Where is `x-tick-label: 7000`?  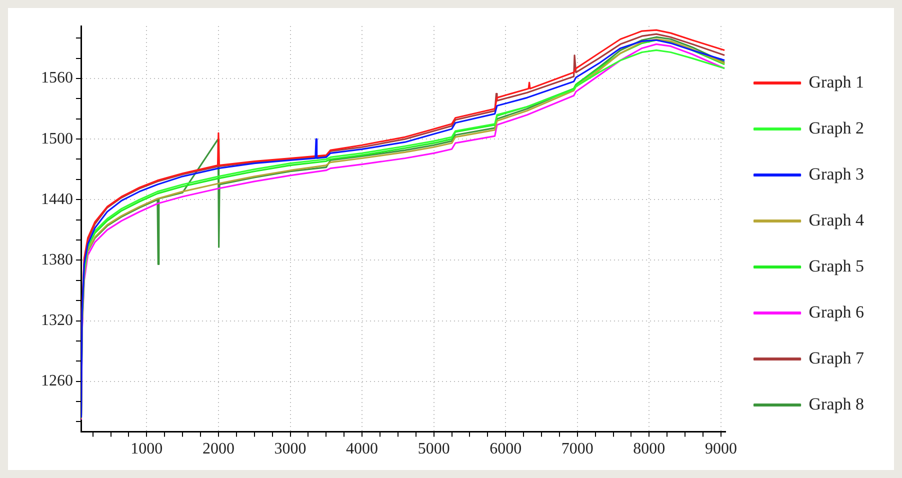
x-tick-label: 7000 is located at coordinates (577, 449).